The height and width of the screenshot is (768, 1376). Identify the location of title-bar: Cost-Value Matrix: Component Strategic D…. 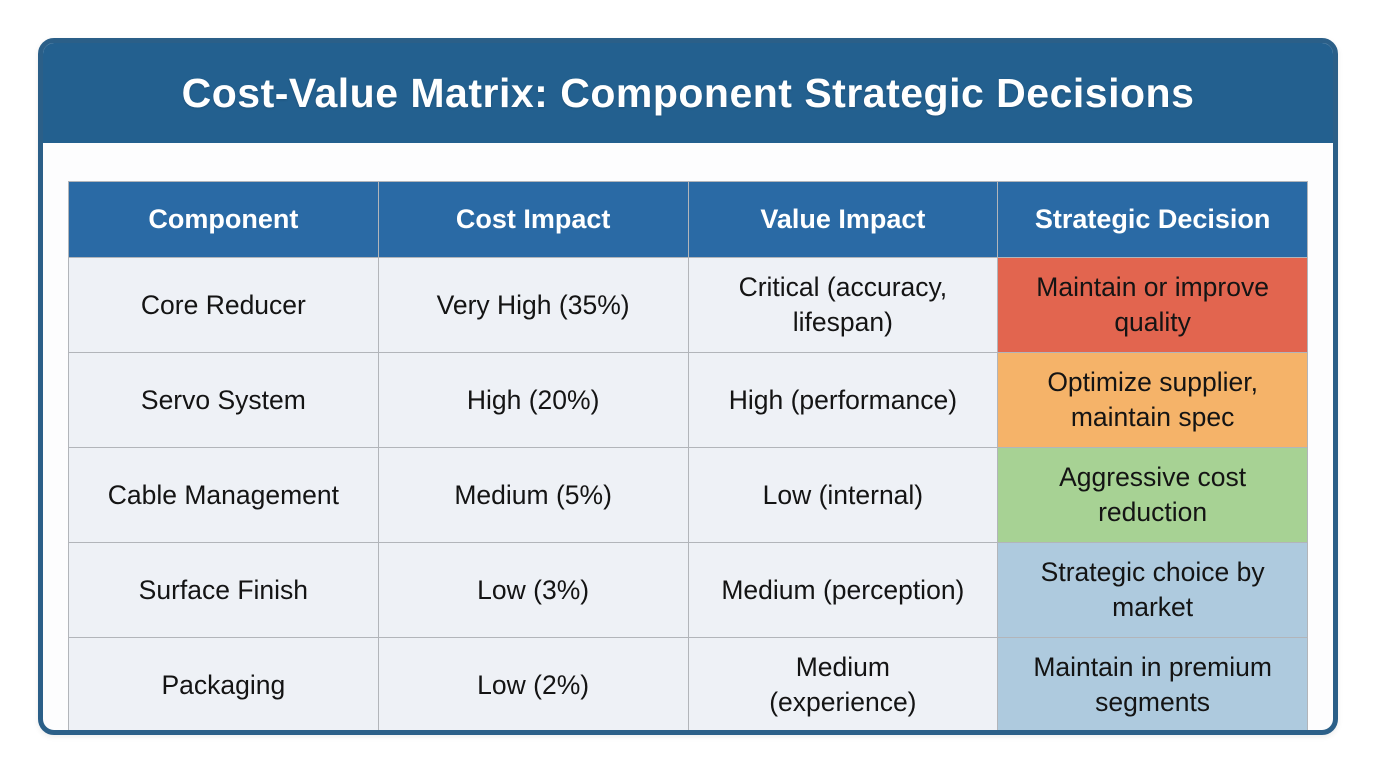
(688, 93).